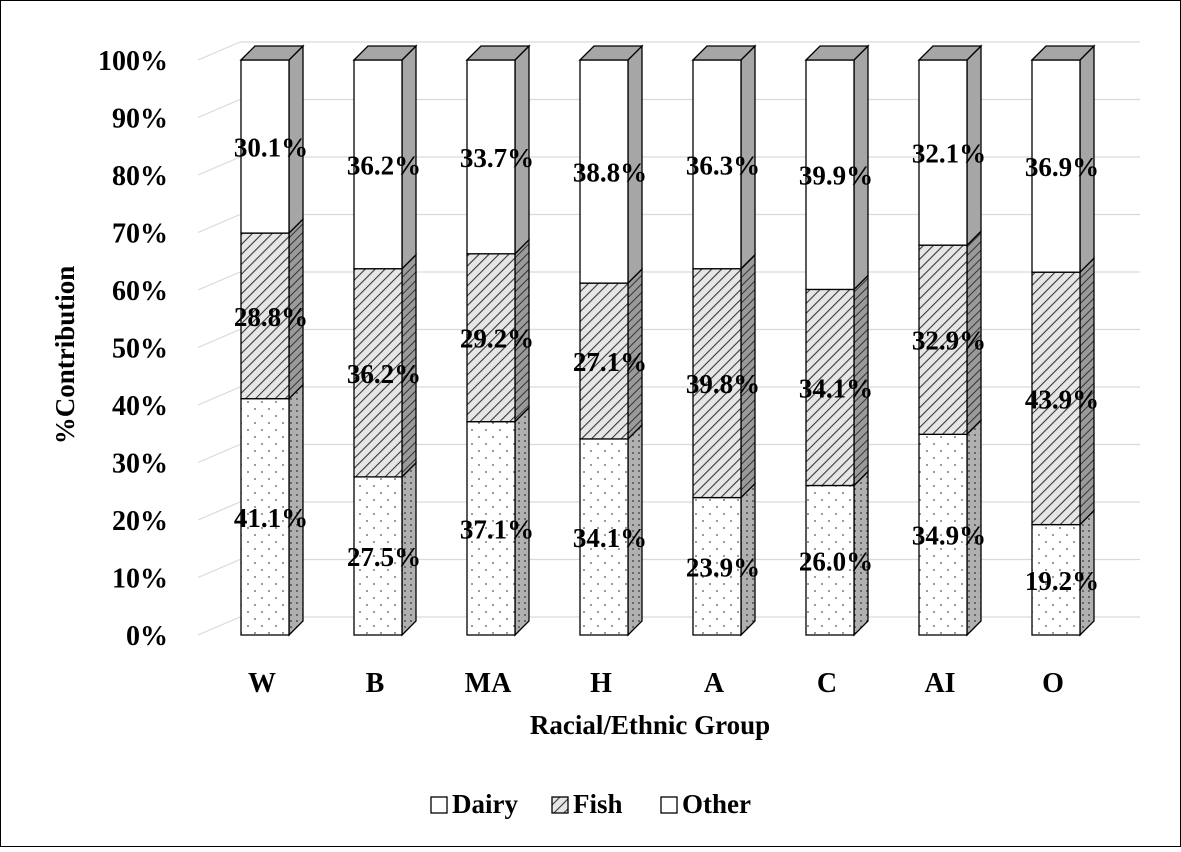  What do you see at coordinates (384, 557) in the screenshot?
I see `data-label-dairy: 27.5%` at bounding box center [384, 557].